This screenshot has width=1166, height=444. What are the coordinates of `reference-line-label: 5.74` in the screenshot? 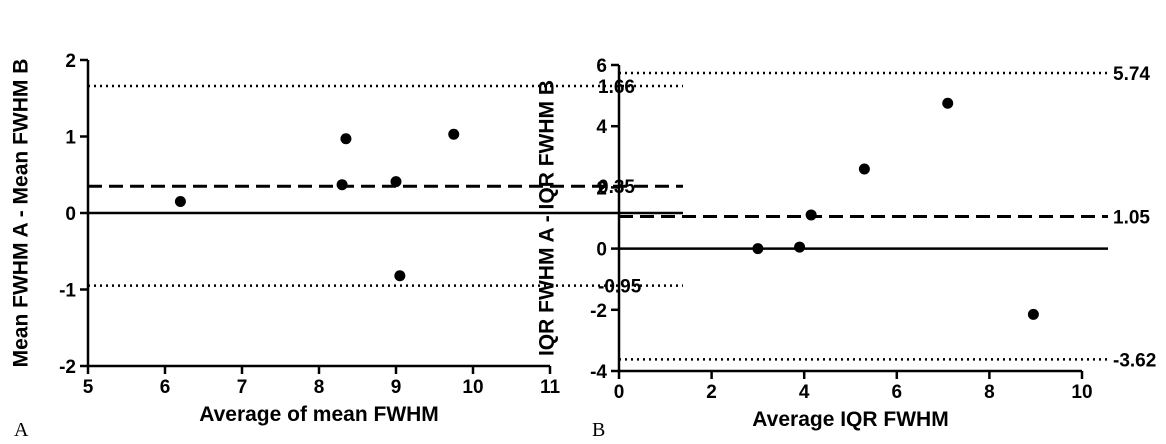 It's located at (1131, 74).